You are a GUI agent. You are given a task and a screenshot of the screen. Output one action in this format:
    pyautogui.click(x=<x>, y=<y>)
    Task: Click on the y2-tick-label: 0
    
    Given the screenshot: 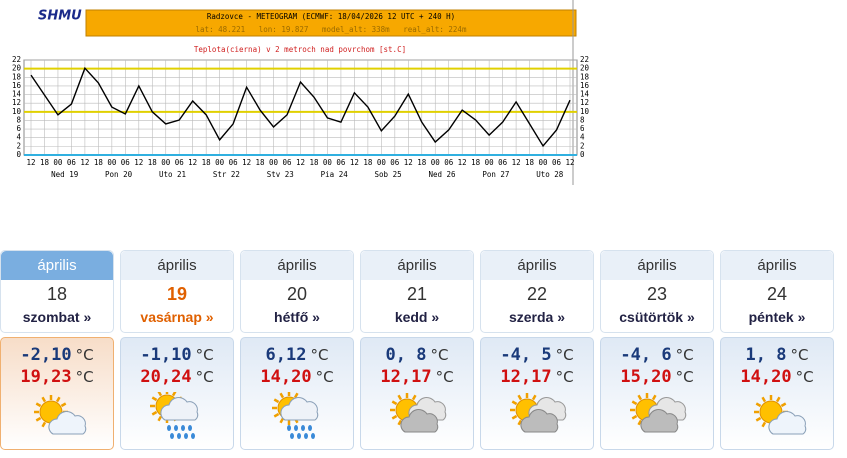 What is the action you would take?
    pyautogui.click(x=582, y=154)
    